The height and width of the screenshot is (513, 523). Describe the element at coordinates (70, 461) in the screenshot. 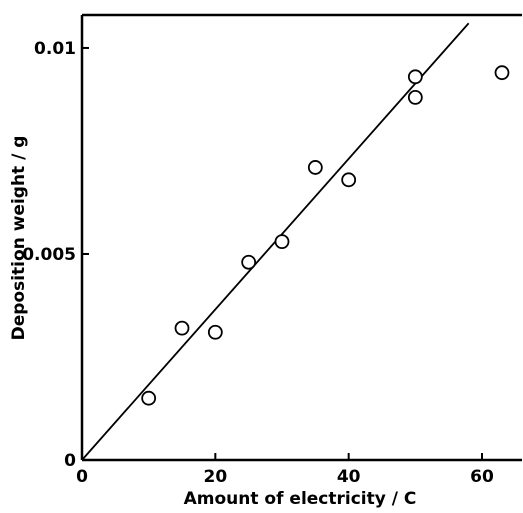

I see `y-tick-label: 0` at that location.